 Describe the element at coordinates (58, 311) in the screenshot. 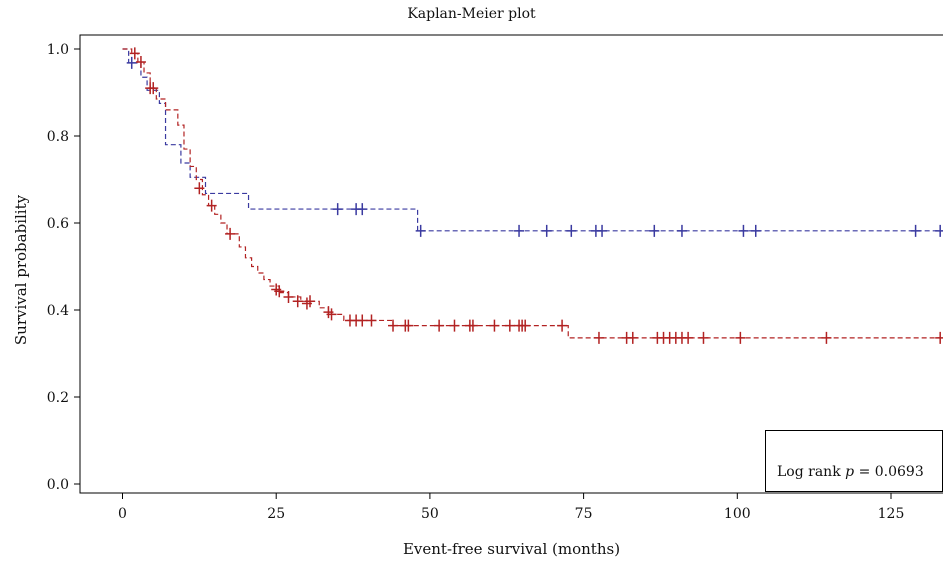

I see `y-tick-label: 0.4` at that location.